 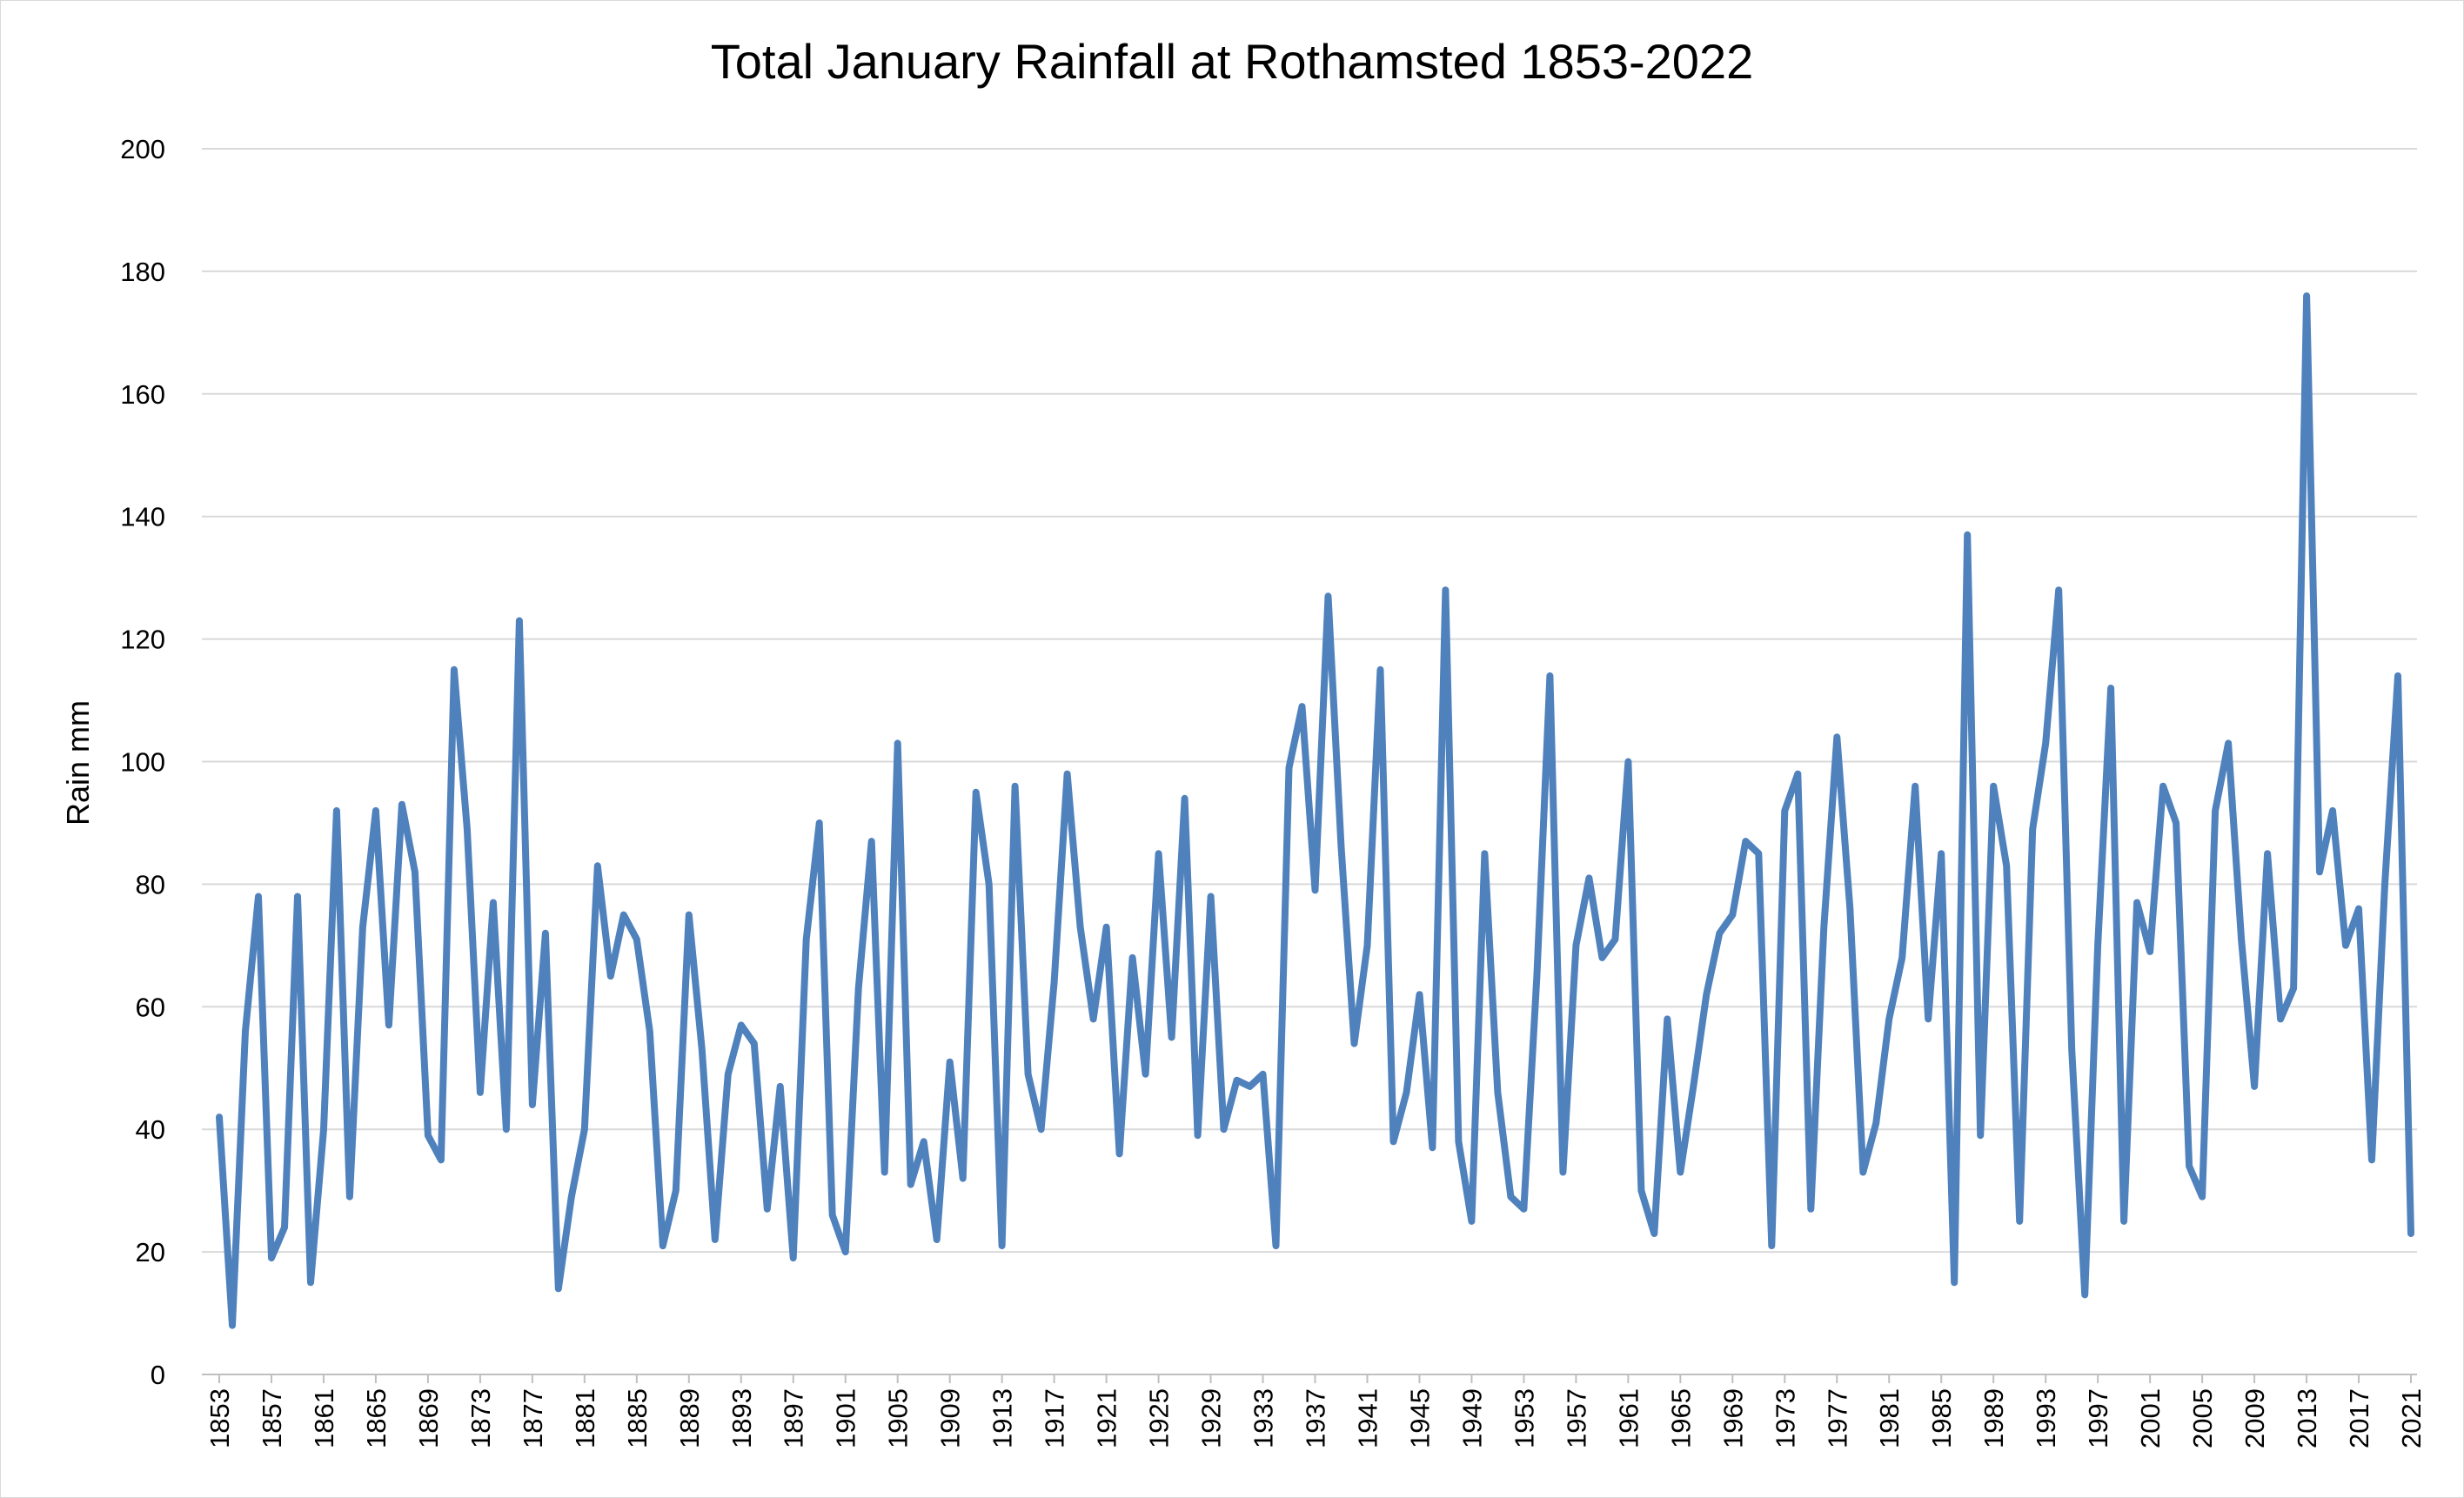 I want to click on x-tick-label: 2009, so click(x=2255, y=1418).